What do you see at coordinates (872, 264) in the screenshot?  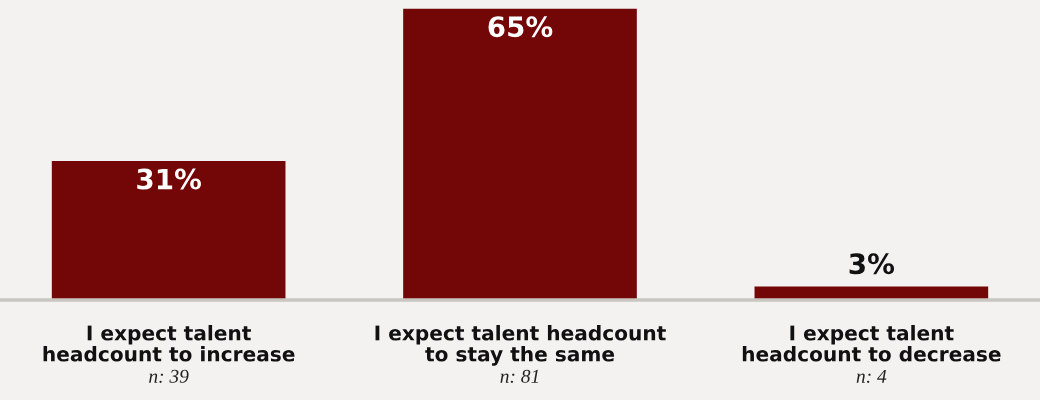 I see `data-label: 3%` at bounding box center [872, 264].